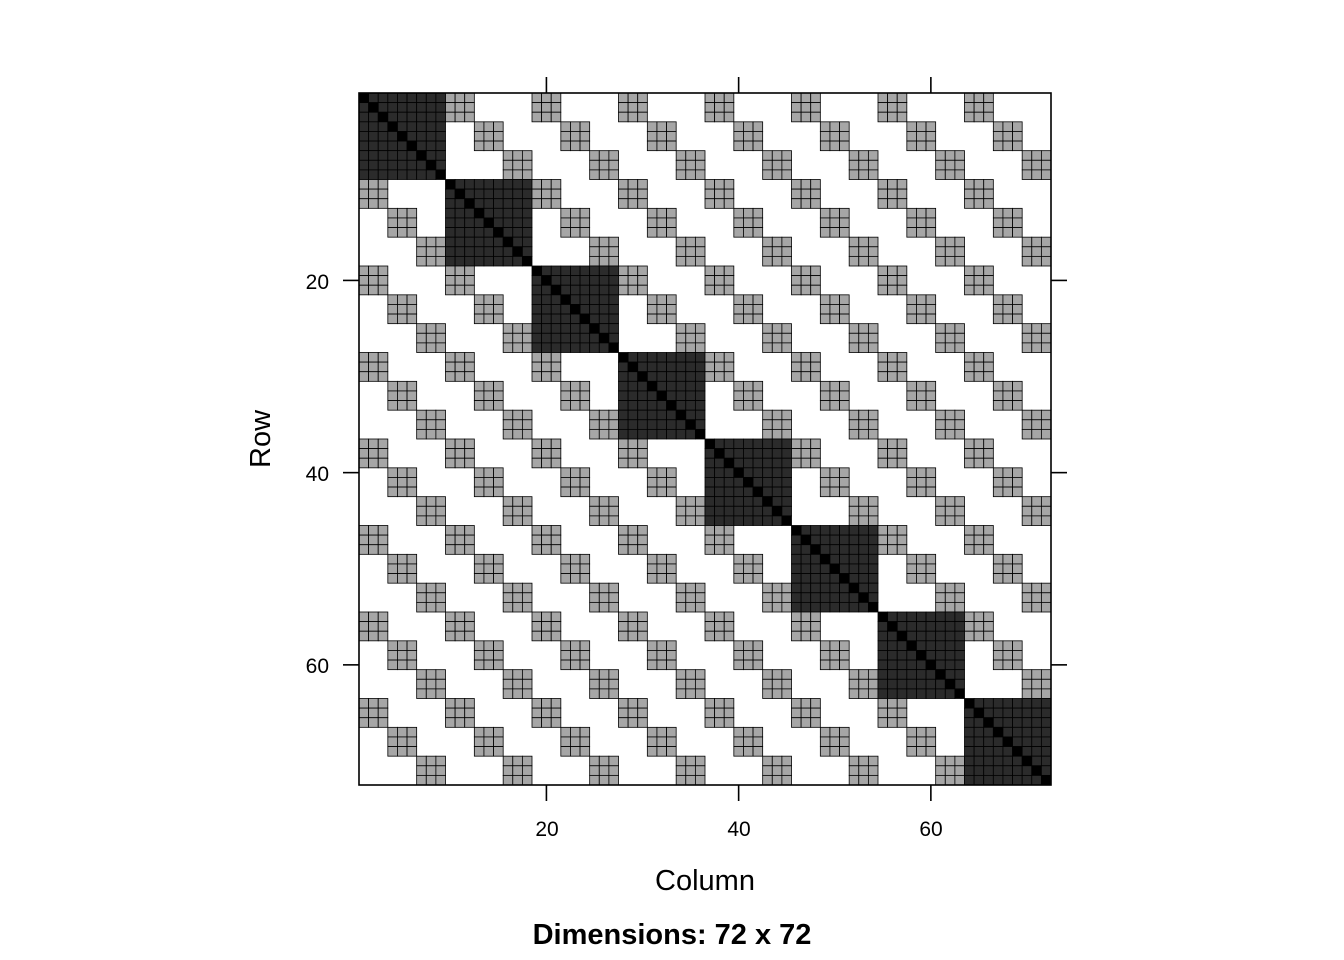 This screenshot has height=960, width=1344. What do you see at coordinates (672, 935) in the screenshot?
I see `dimensions-subtitle: Dimensions: 72 x 72` at bounding box center [672, 935].